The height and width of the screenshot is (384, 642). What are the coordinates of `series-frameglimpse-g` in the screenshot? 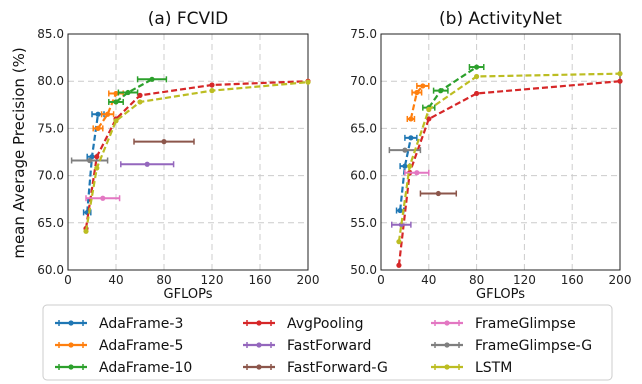 It's located at (89, 160).